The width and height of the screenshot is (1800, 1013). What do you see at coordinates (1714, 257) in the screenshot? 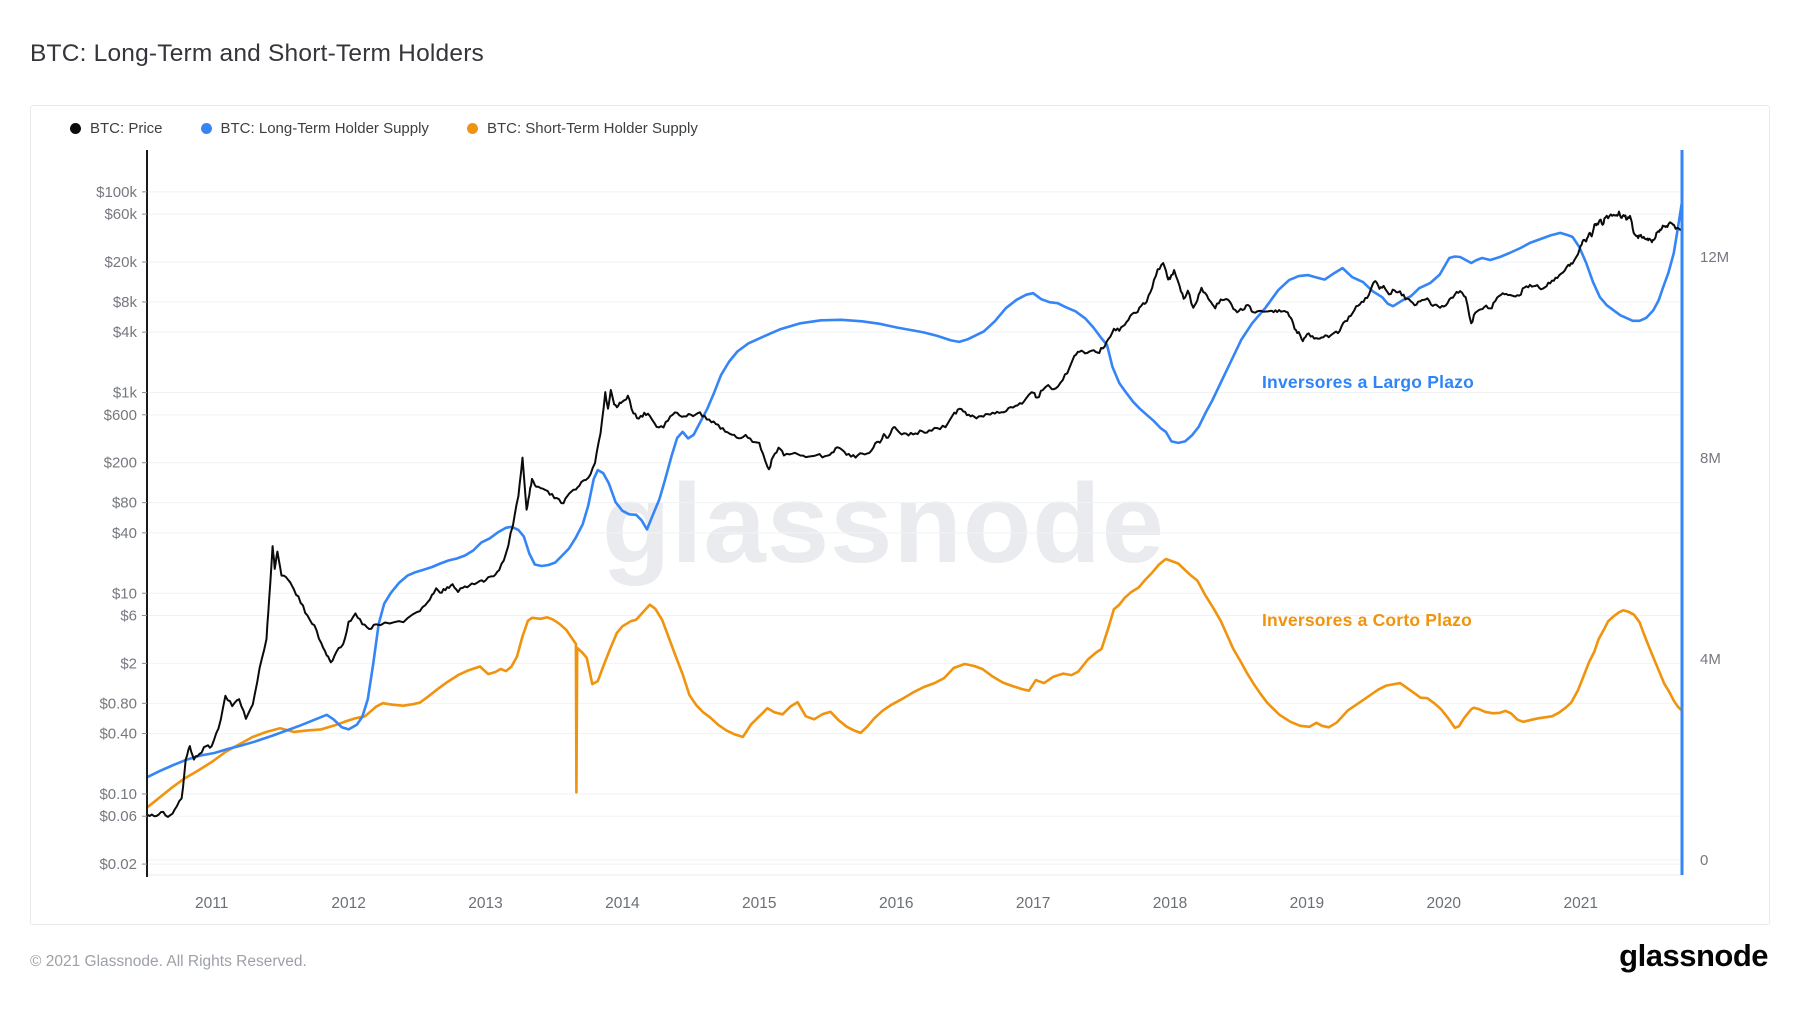
I see `right-axis-tick-label: 12M` at bounding box center [1714, 257].